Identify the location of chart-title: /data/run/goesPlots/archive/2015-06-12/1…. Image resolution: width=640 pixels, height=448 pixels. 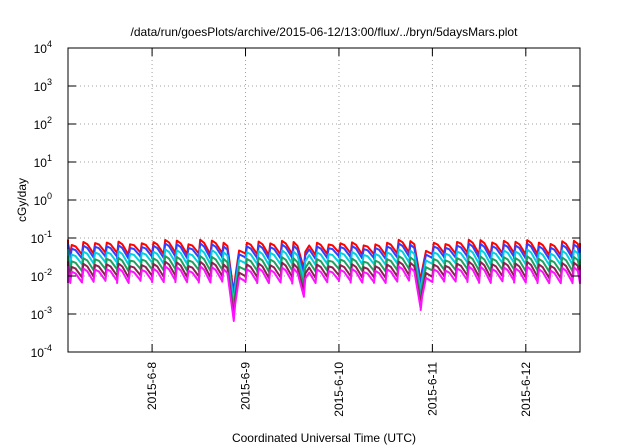
(325, 32).